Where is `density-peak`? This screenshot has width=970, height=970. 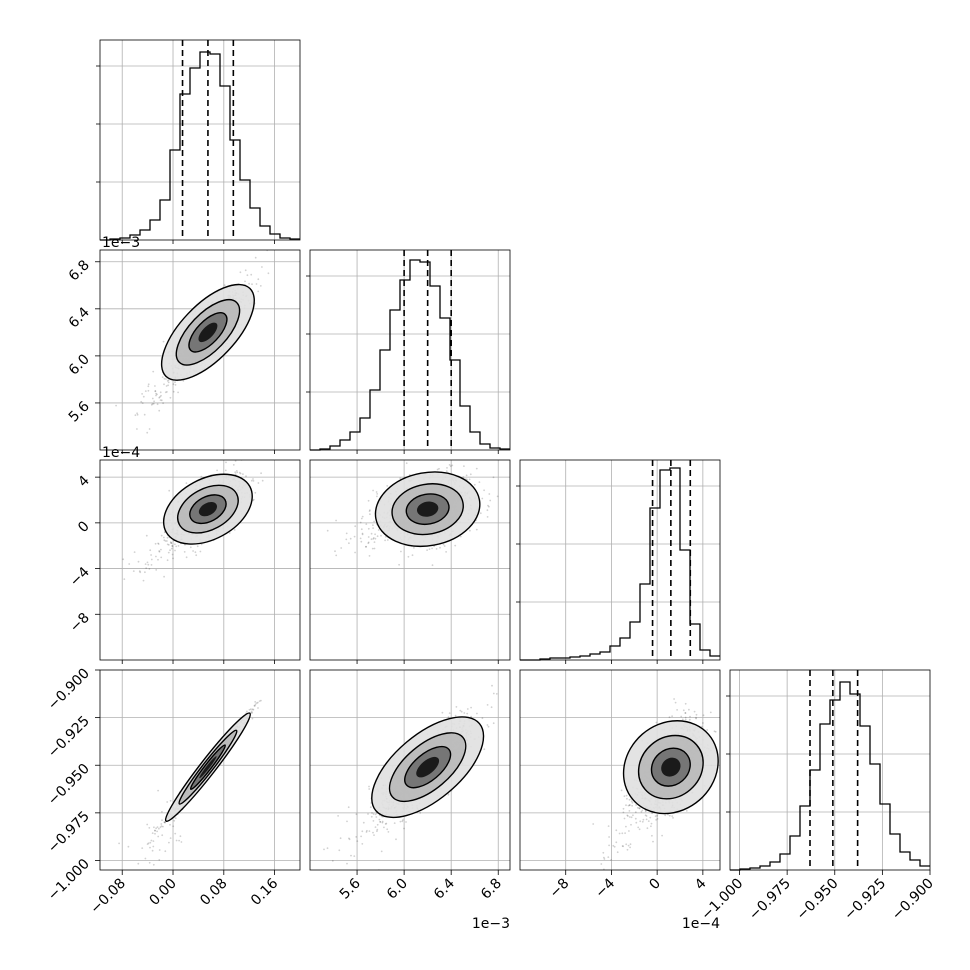
density-peak is located at coordinates (208, 332).